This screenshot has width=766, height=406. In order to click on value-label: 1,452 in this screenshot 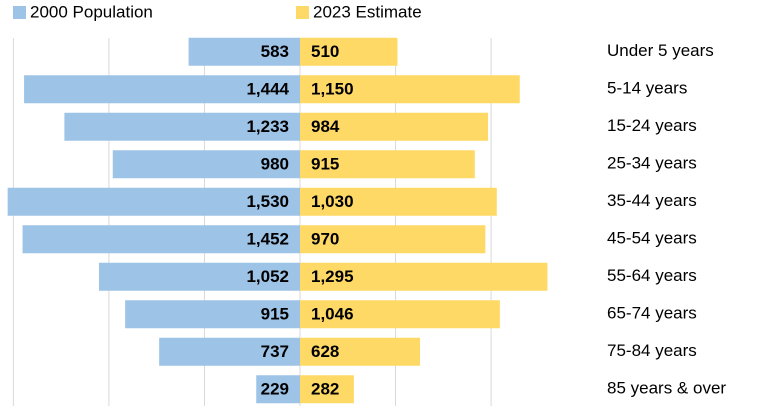, I will do `click(267, 239)`.